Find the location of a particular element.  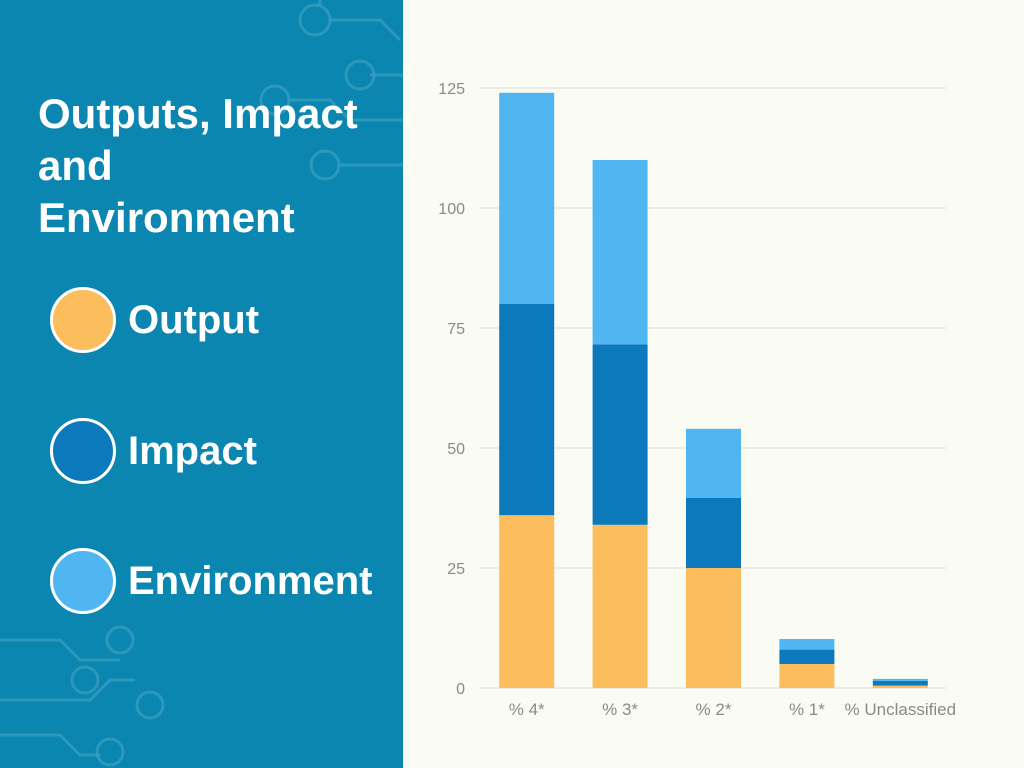

legend-label-environment: Environment is located at coordinates (250, 581).